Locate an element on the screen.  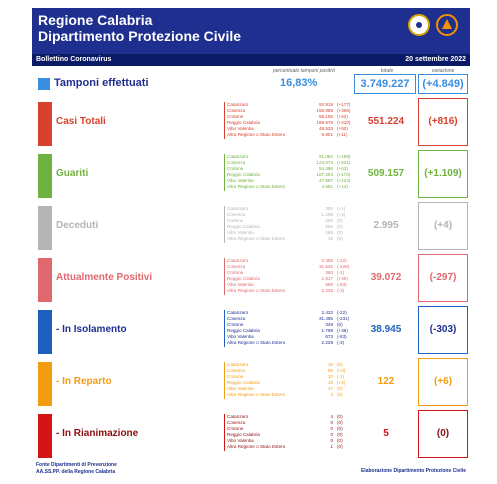
province-row: Crotone 10 (-1) is located at coordinates (290, 377).